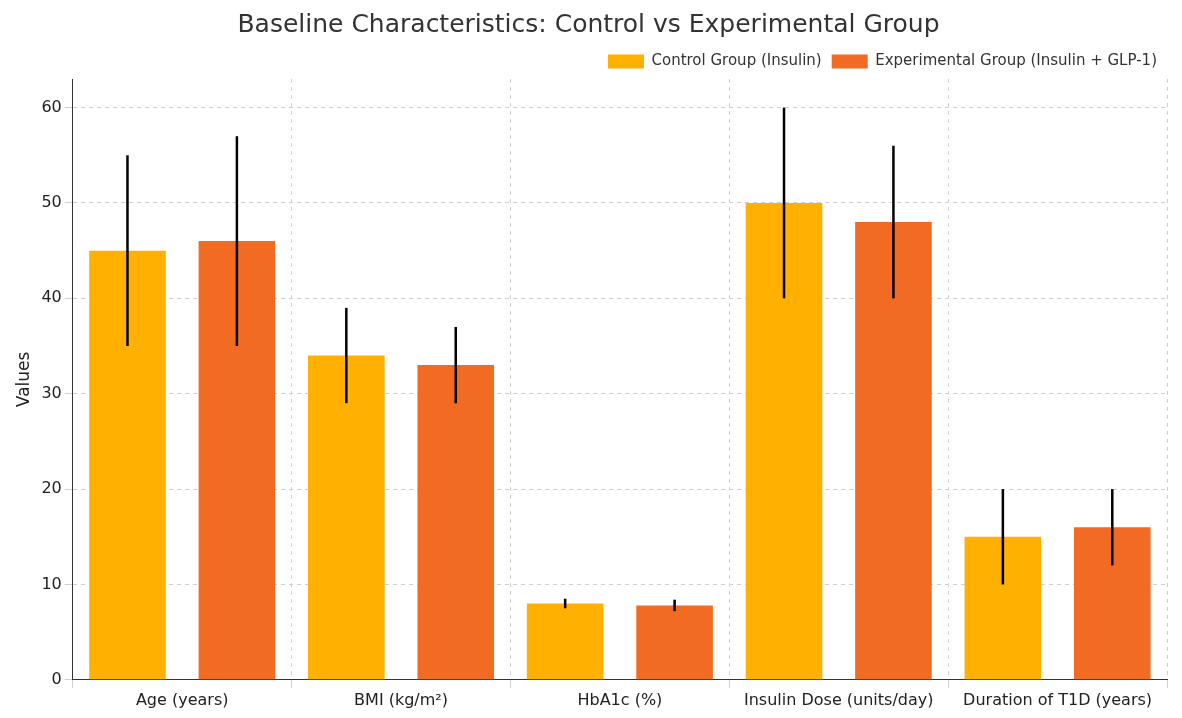 The height and width of the screenshot is (718, 1182). I want to click on x-tick-label: Age (years), so click(182, 699).